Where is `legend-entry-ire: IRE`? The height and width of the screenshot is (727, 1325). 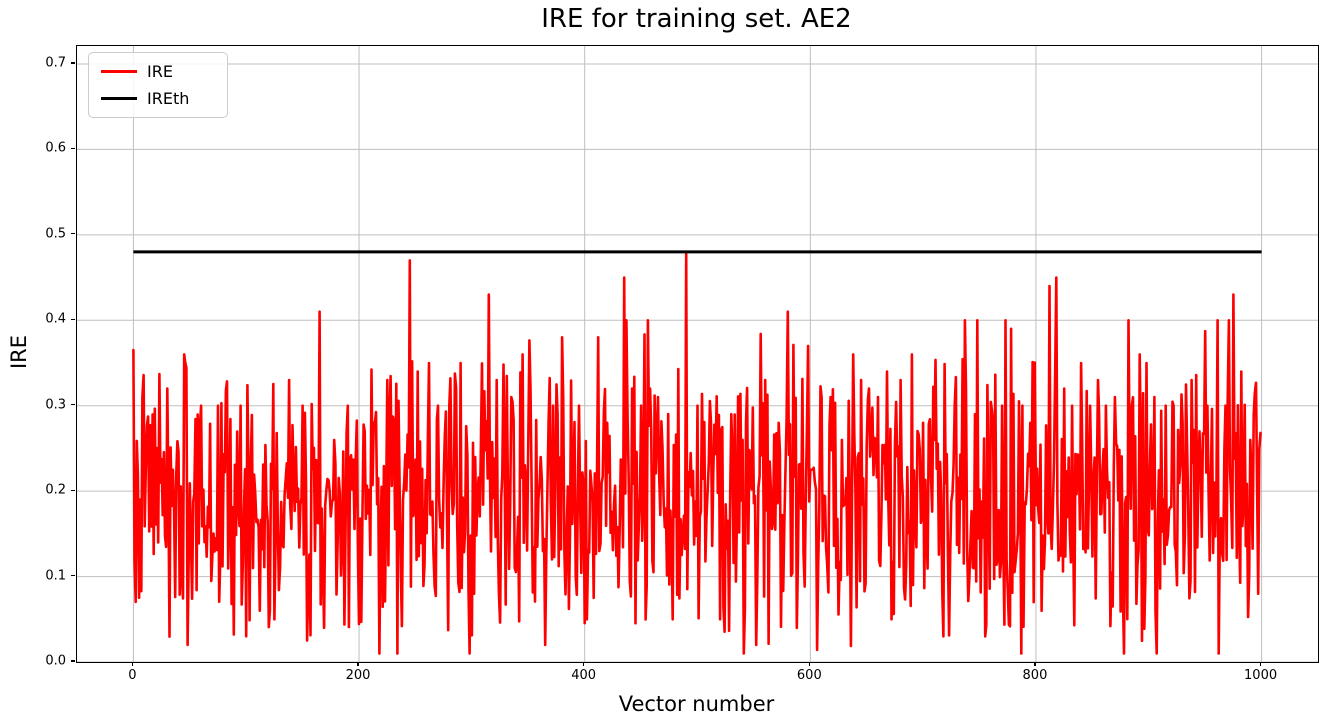 legend-entry-ire: IRE is located at coordinates (158, 71).